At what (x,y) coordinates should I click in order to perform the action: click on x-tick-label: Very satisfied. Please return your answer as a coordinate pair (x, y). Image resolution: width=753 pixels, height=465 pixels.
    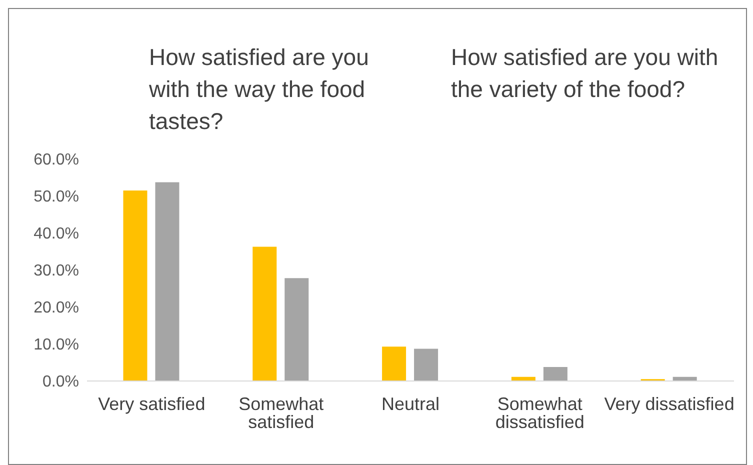
    Looking at the image, I should click on (152, 404).